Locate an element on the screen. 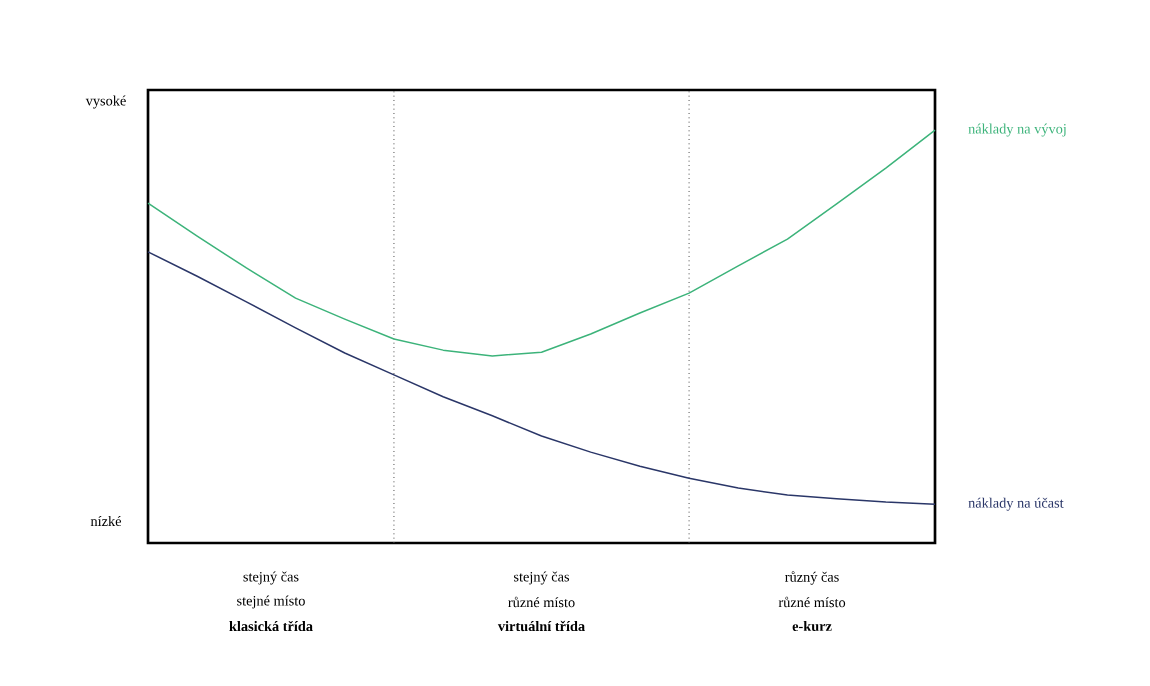 This screenshot has width=1150, height=686. text: e-kurz is located at coordinates (812, 626).